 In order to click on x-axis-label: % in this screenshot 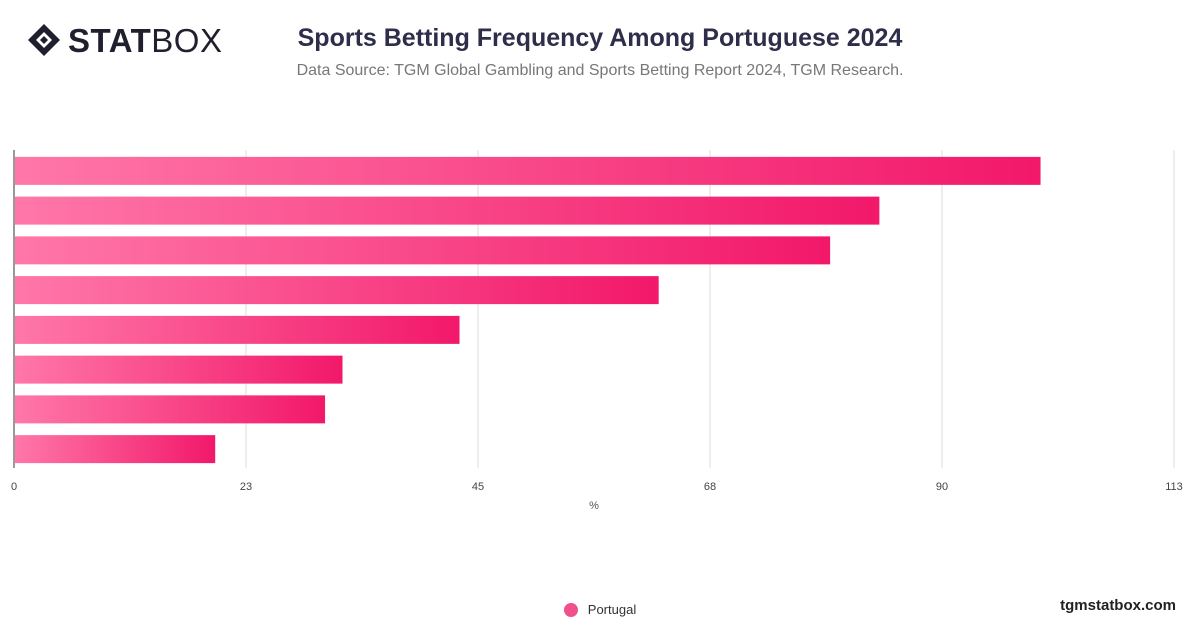, I will do `click(594, 506)`.